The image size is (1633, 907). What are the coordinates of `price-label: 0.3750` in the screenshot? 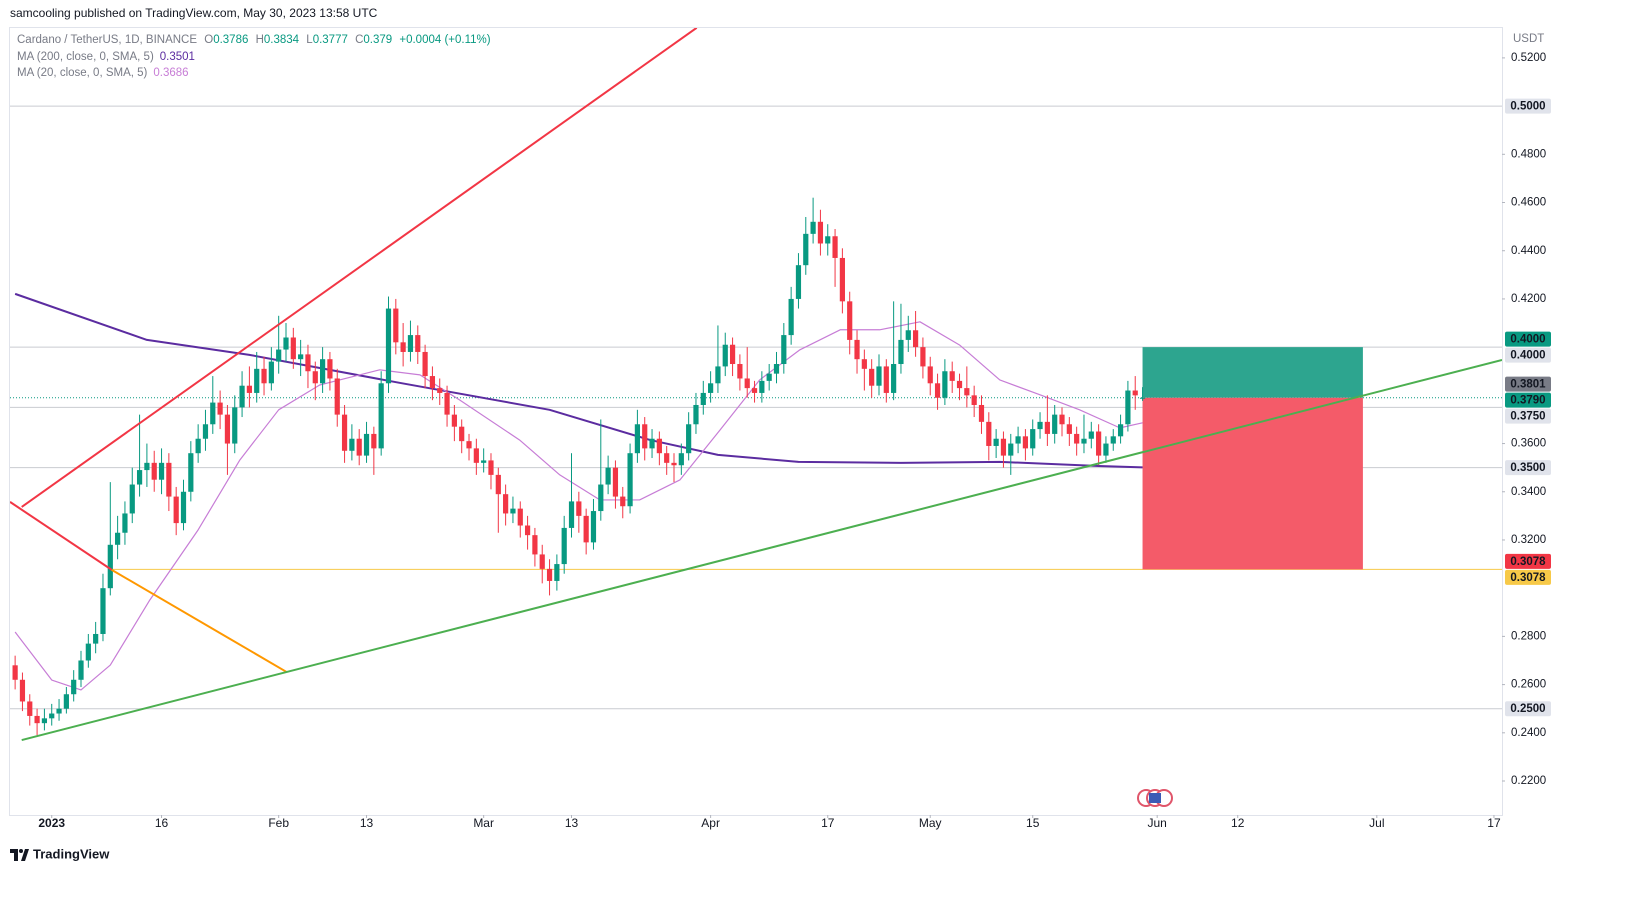 It's located at (1527, 417).